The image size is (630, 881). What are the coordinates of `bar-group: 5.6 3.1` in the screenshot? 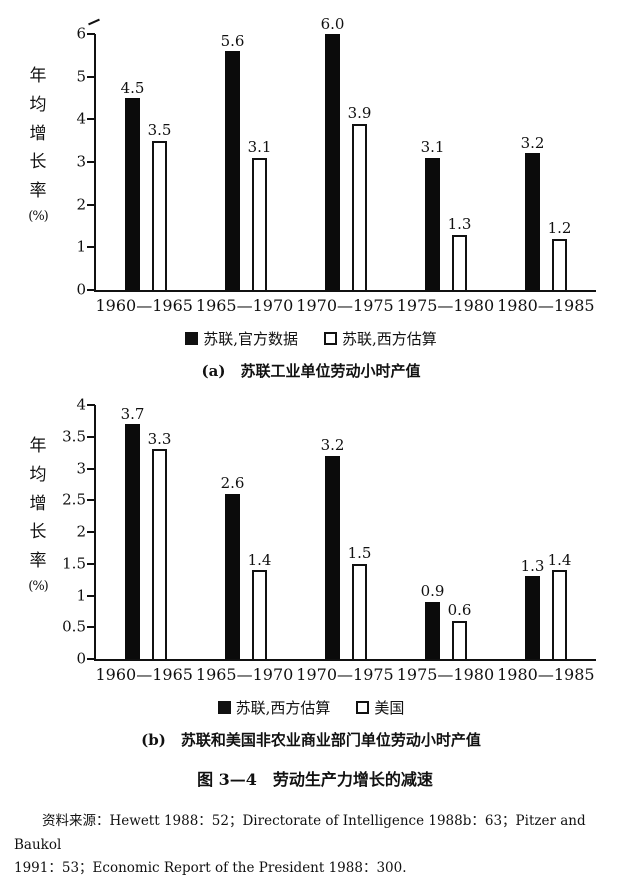 It's located at (246, 160).